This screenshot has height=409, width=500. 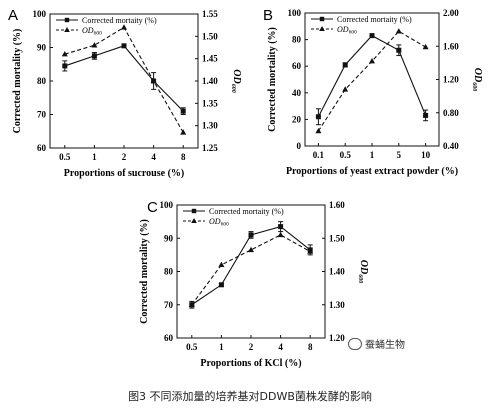 I want to click on right-tick-label: 0.40, so click(x=451, y=146).